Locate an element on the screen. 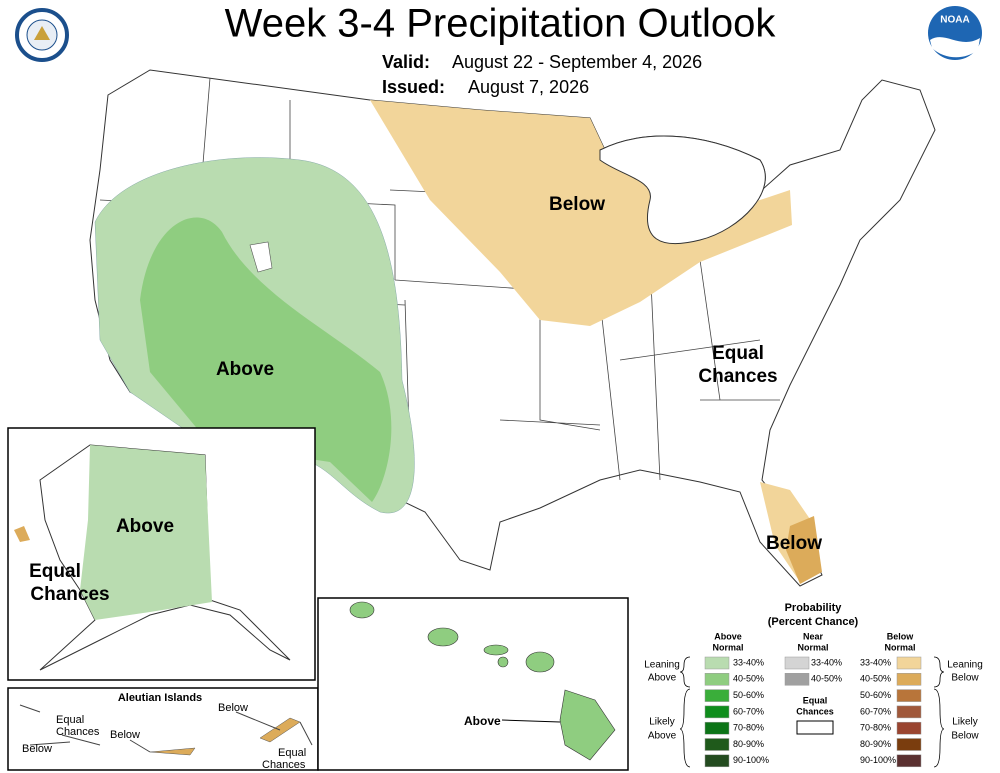 The image size is (1000, 773). issued-label: Issued: is located at coordinates (413, 87).